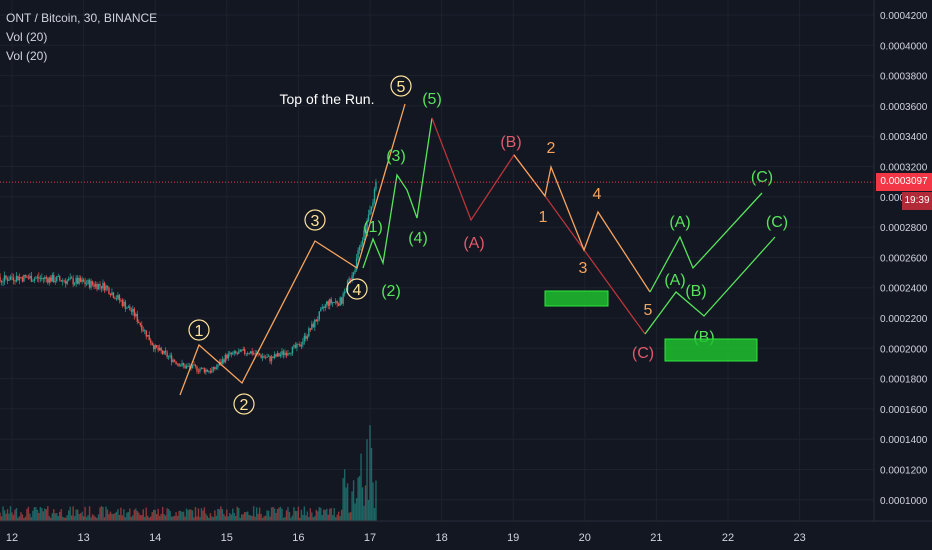 The height and width of the screenshot is (550, 932). What do you see at coordinates (27, 37) in the screenshot?
I see `volume-indicator-label: Vol (20)` at bounding box center [27, 37].